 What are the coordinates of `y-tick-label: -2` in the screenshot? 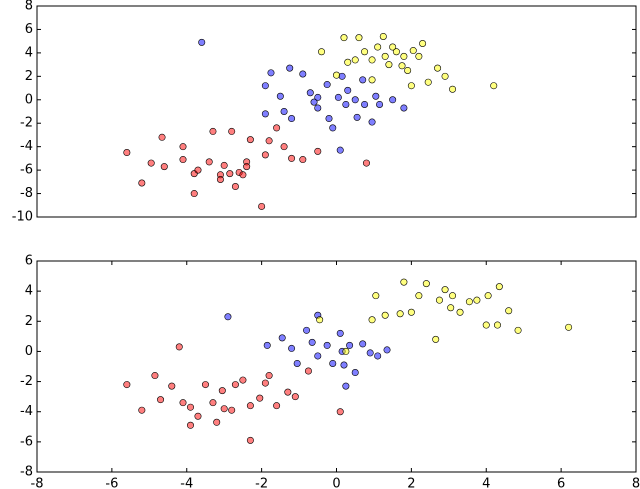 It's located at (26, 381).